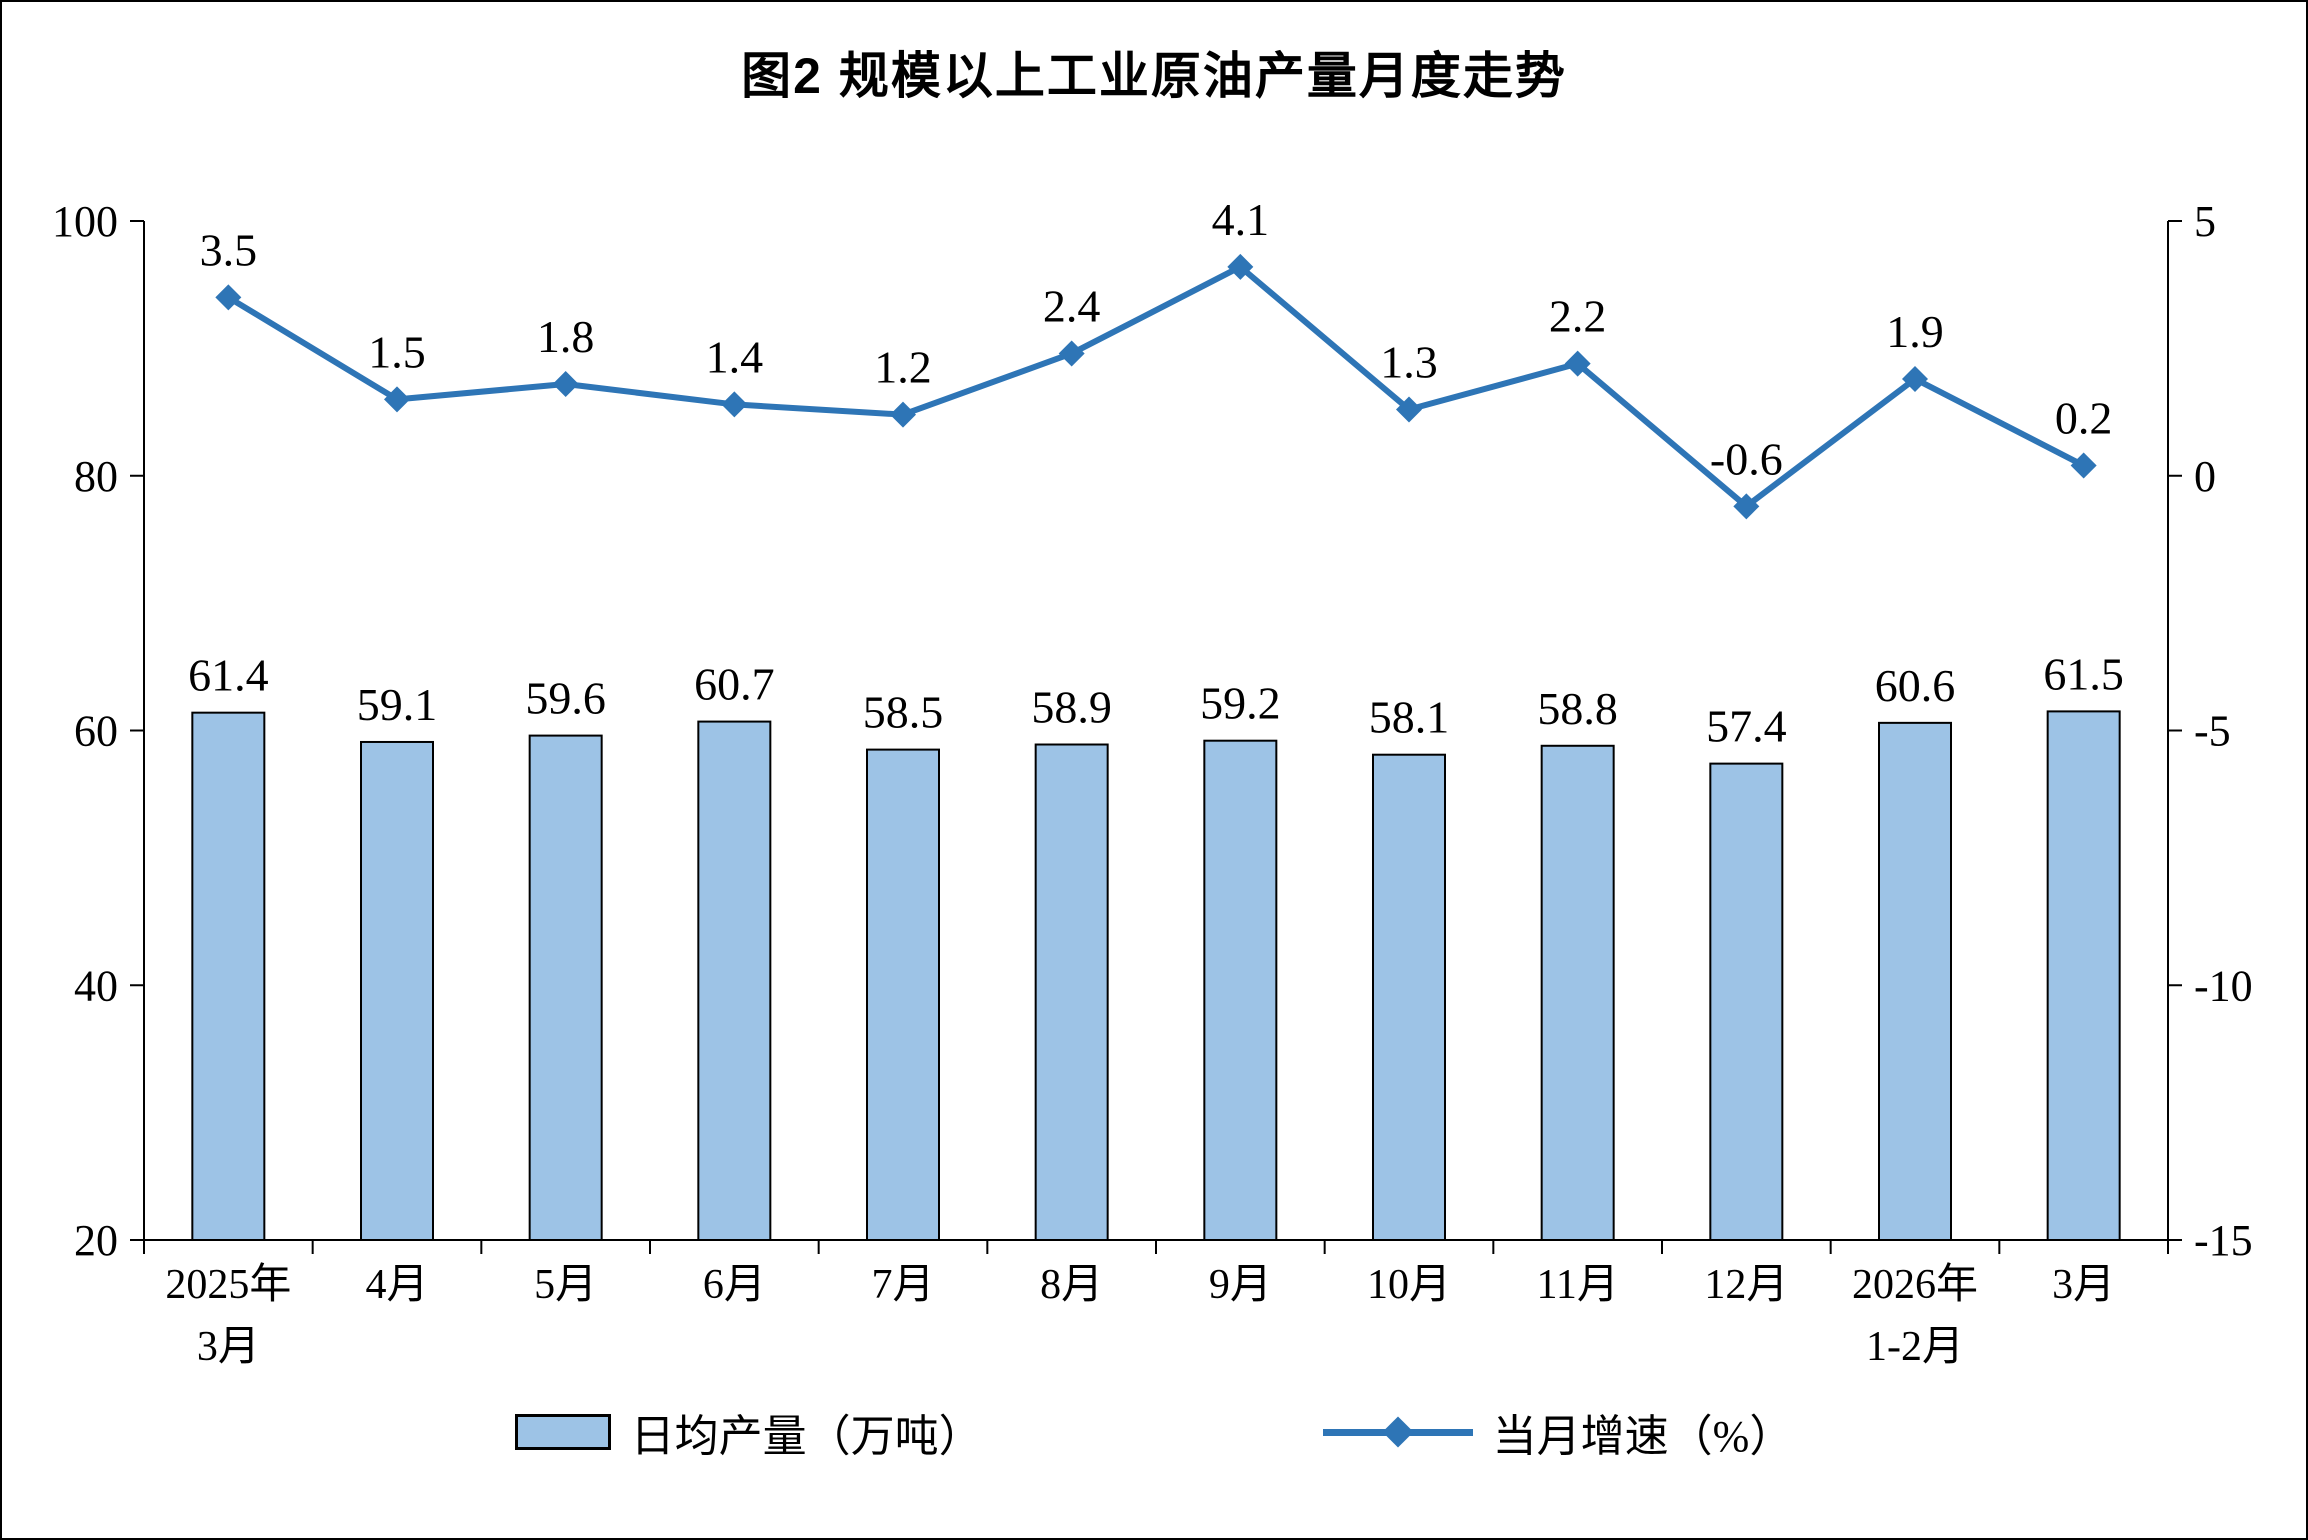 The height and width of the screenshot is (1540, 2308). Describe the element at coordinates (228, 1315) in the screenshot. I see `category-label: 2025年 3月` at that location.